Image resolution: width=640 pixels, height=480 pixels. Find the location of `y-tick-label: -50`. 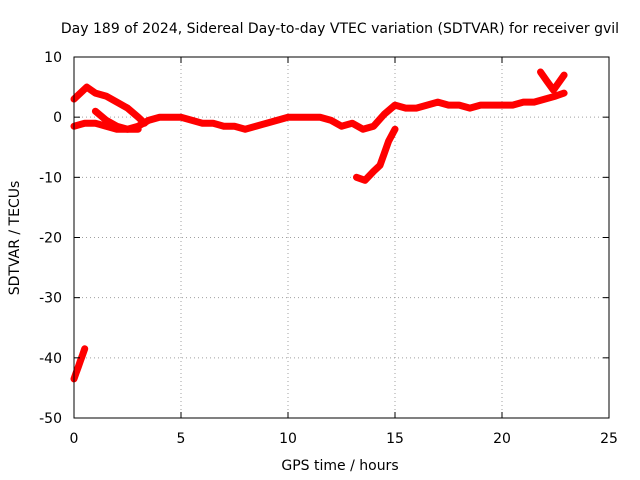

y-tick-label: -50 is located at coordinates (50, 419).